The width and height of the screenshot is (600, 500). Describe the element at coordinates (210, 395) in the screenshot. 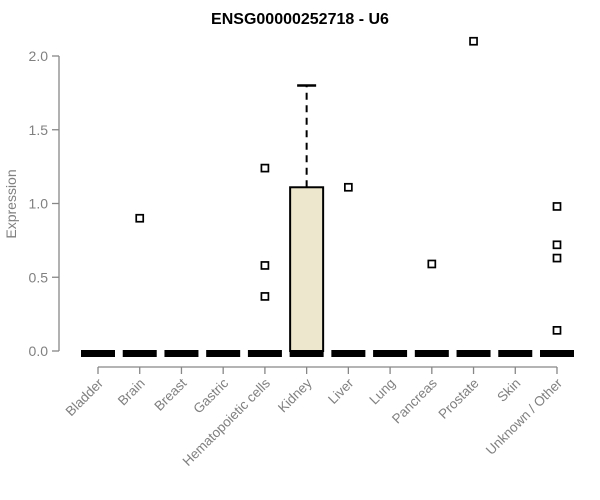

I see `x-axis-category-label: Gastric` at that location.